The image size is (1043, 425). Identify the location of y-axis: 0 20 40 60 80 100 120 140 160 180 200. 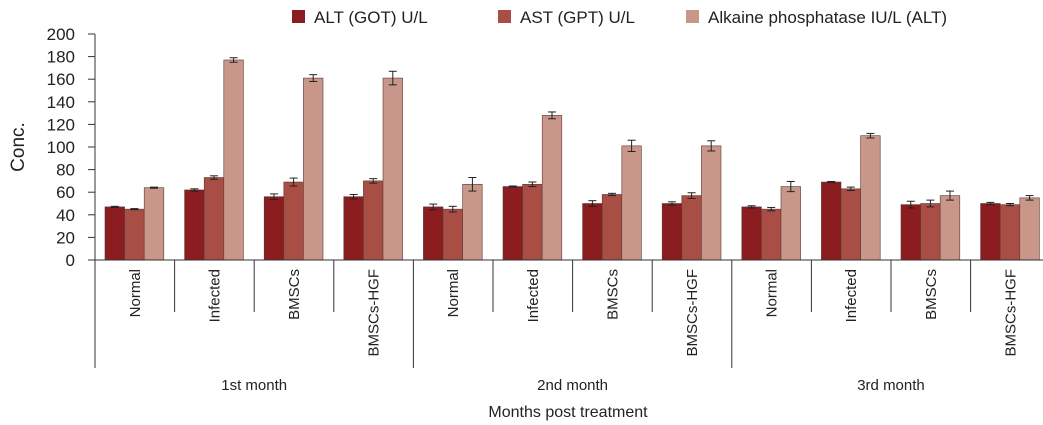
(71, 147).